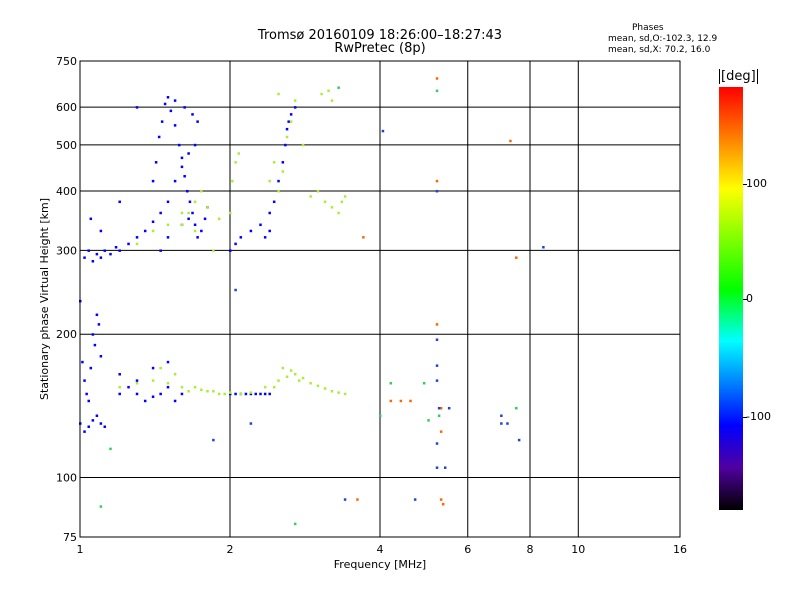 This screenshot has width=800, height=600. What do you see at coordinates (758, 416) in the screenshot?
I see `colorbar-tick-label: -100` at bounding box center [758, 416].